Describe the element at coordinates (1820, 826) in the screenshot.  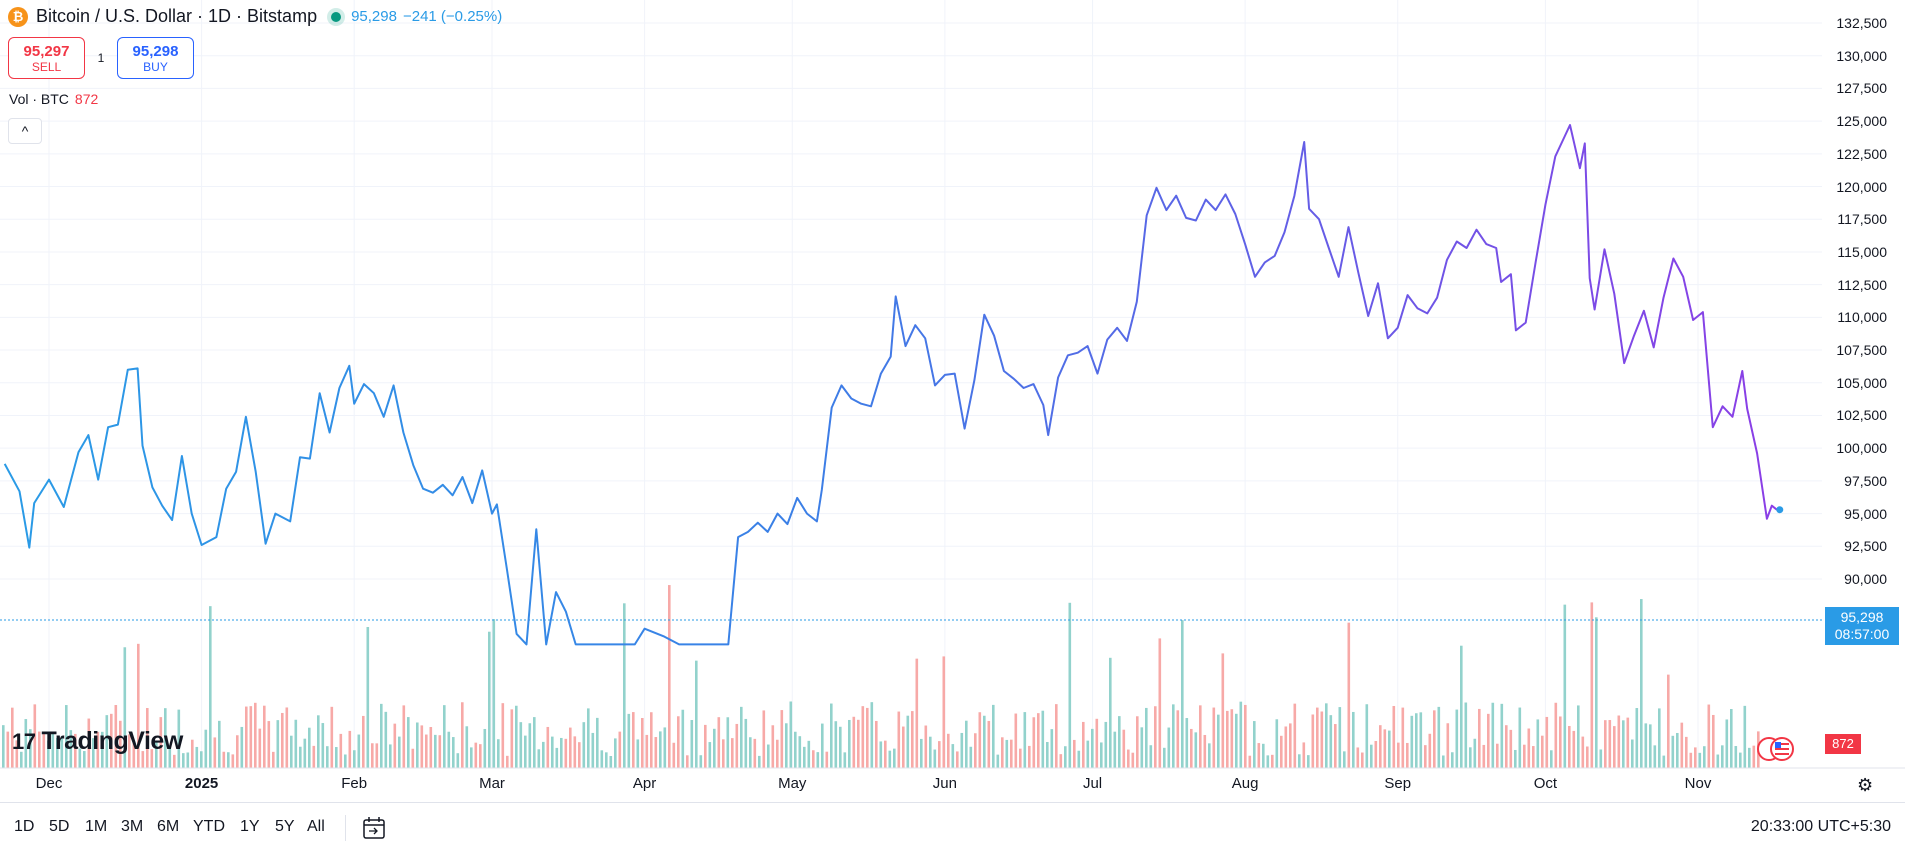
I see `clock-timezone: 20:33:00 UTC+5:30` at that location.